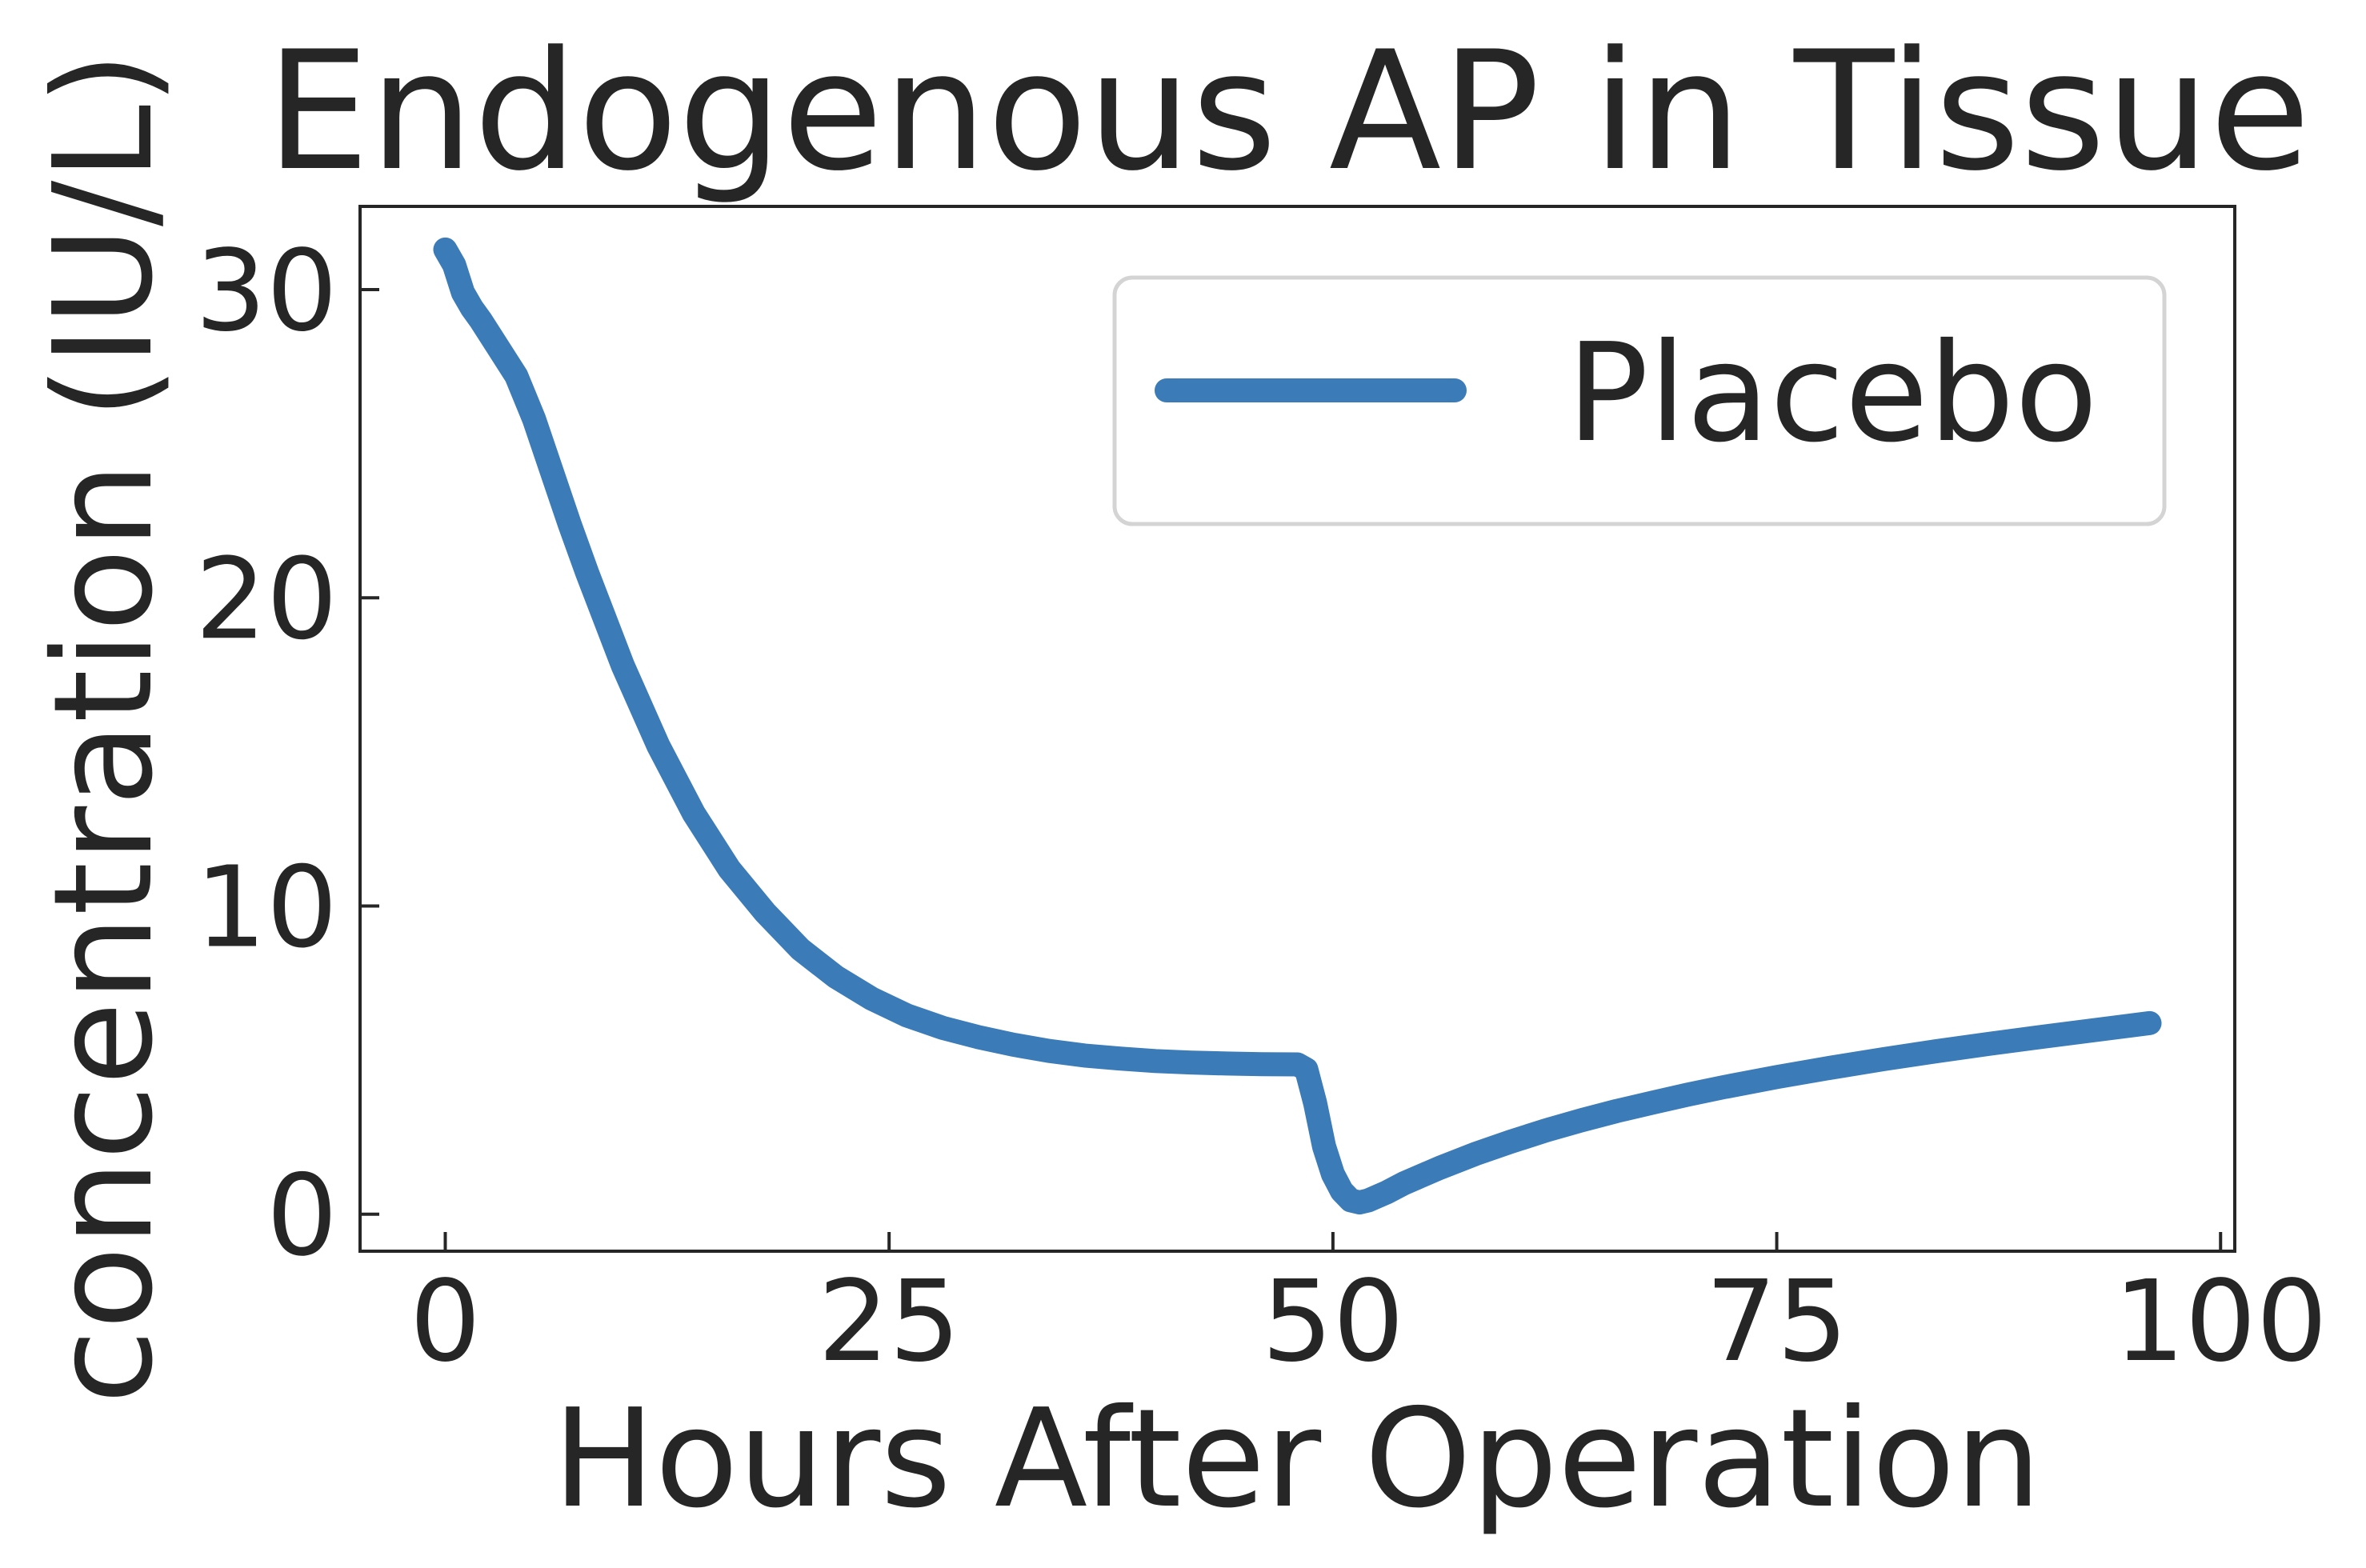 The height and width of the screenshot is (1568, 2366). I want to click on x-tick-label: 50, so click(1333, 1322).